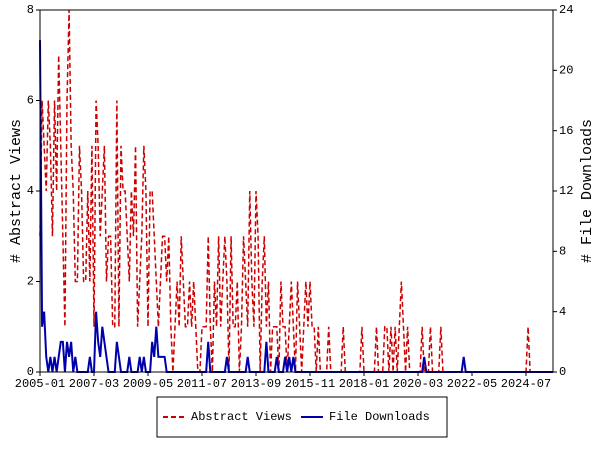  I want to click on y2-tick-label: 20, so click(566, 71).